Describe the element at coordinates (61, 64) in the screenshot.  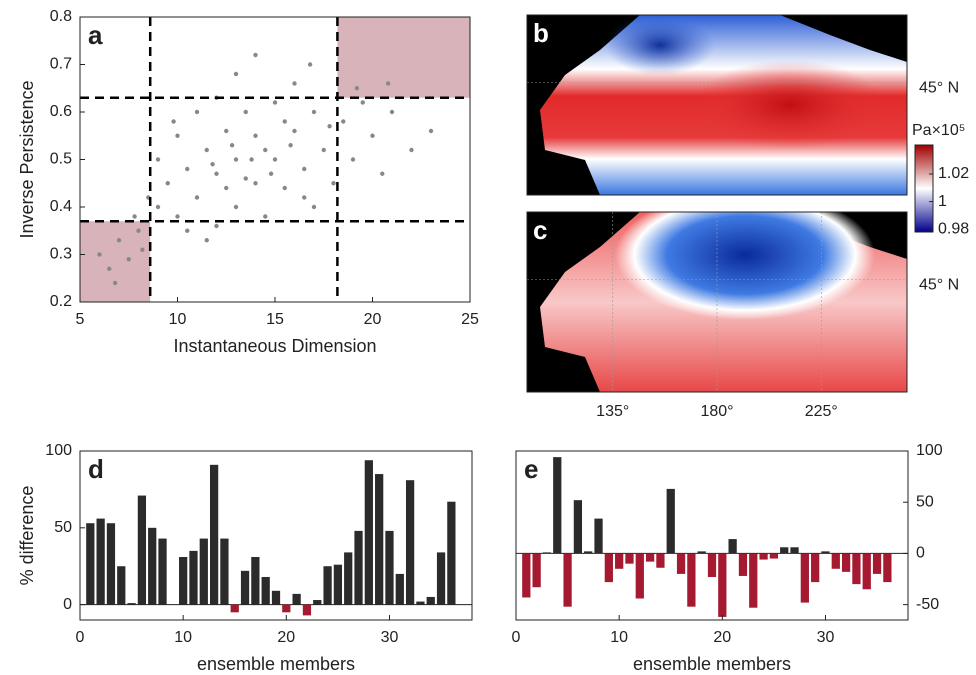
I see `y-tick-label: 0.7` at that location.